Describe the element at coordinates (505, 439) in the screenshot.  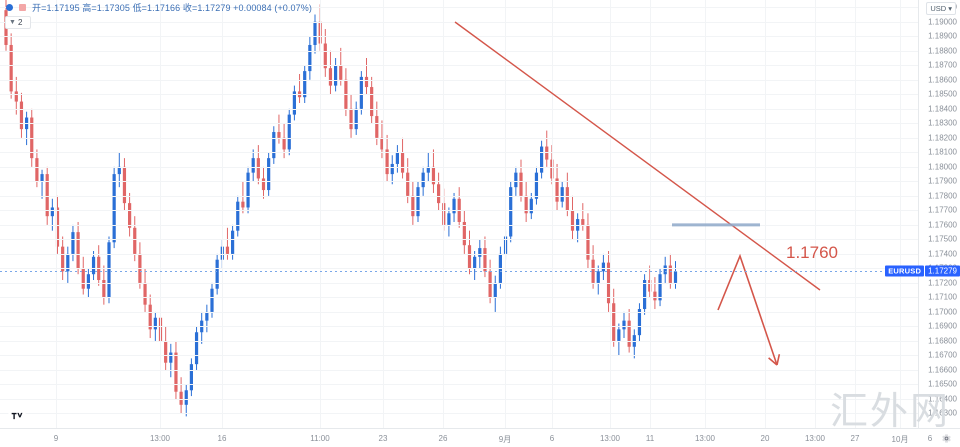
I see `time-tick: 9月` at that location.